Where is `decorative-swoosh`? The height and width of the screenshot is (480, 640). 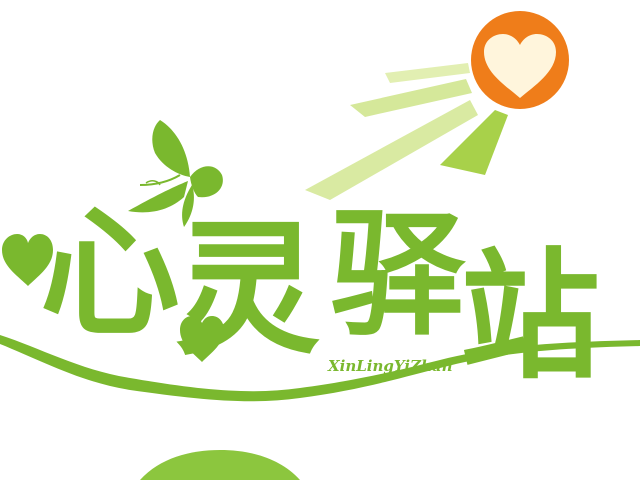
decorative-swoosh is located at coordinates (320, 368).